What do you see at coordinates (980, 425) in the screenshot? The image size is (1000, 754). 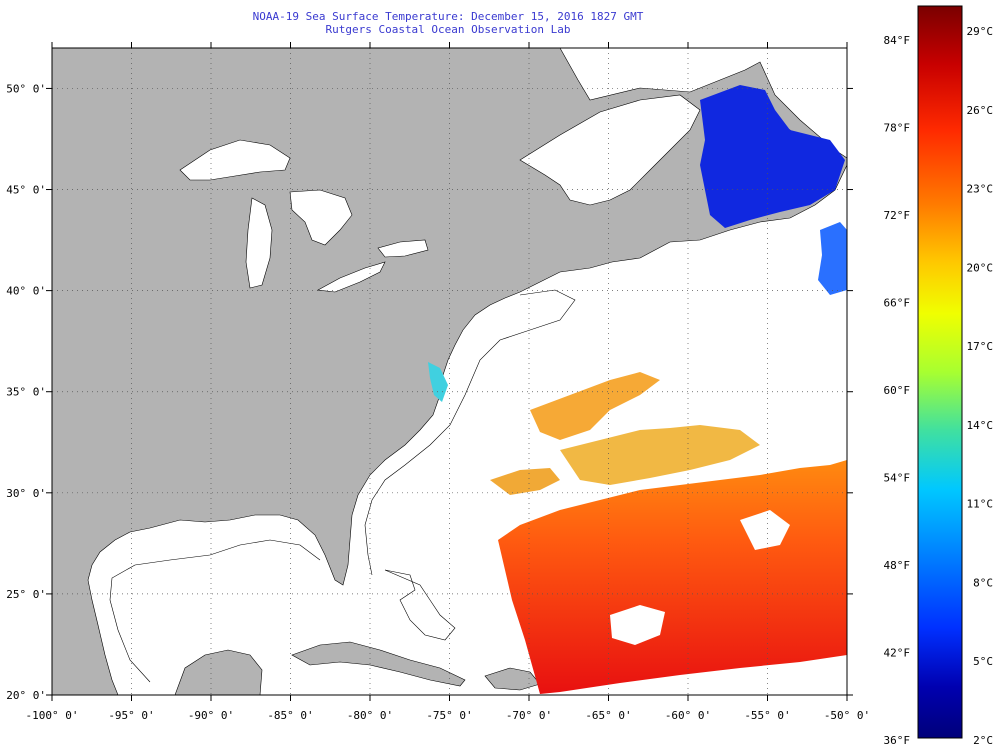 I see `colorbar-c-label: 14°C` at bounding box center [980, 425].